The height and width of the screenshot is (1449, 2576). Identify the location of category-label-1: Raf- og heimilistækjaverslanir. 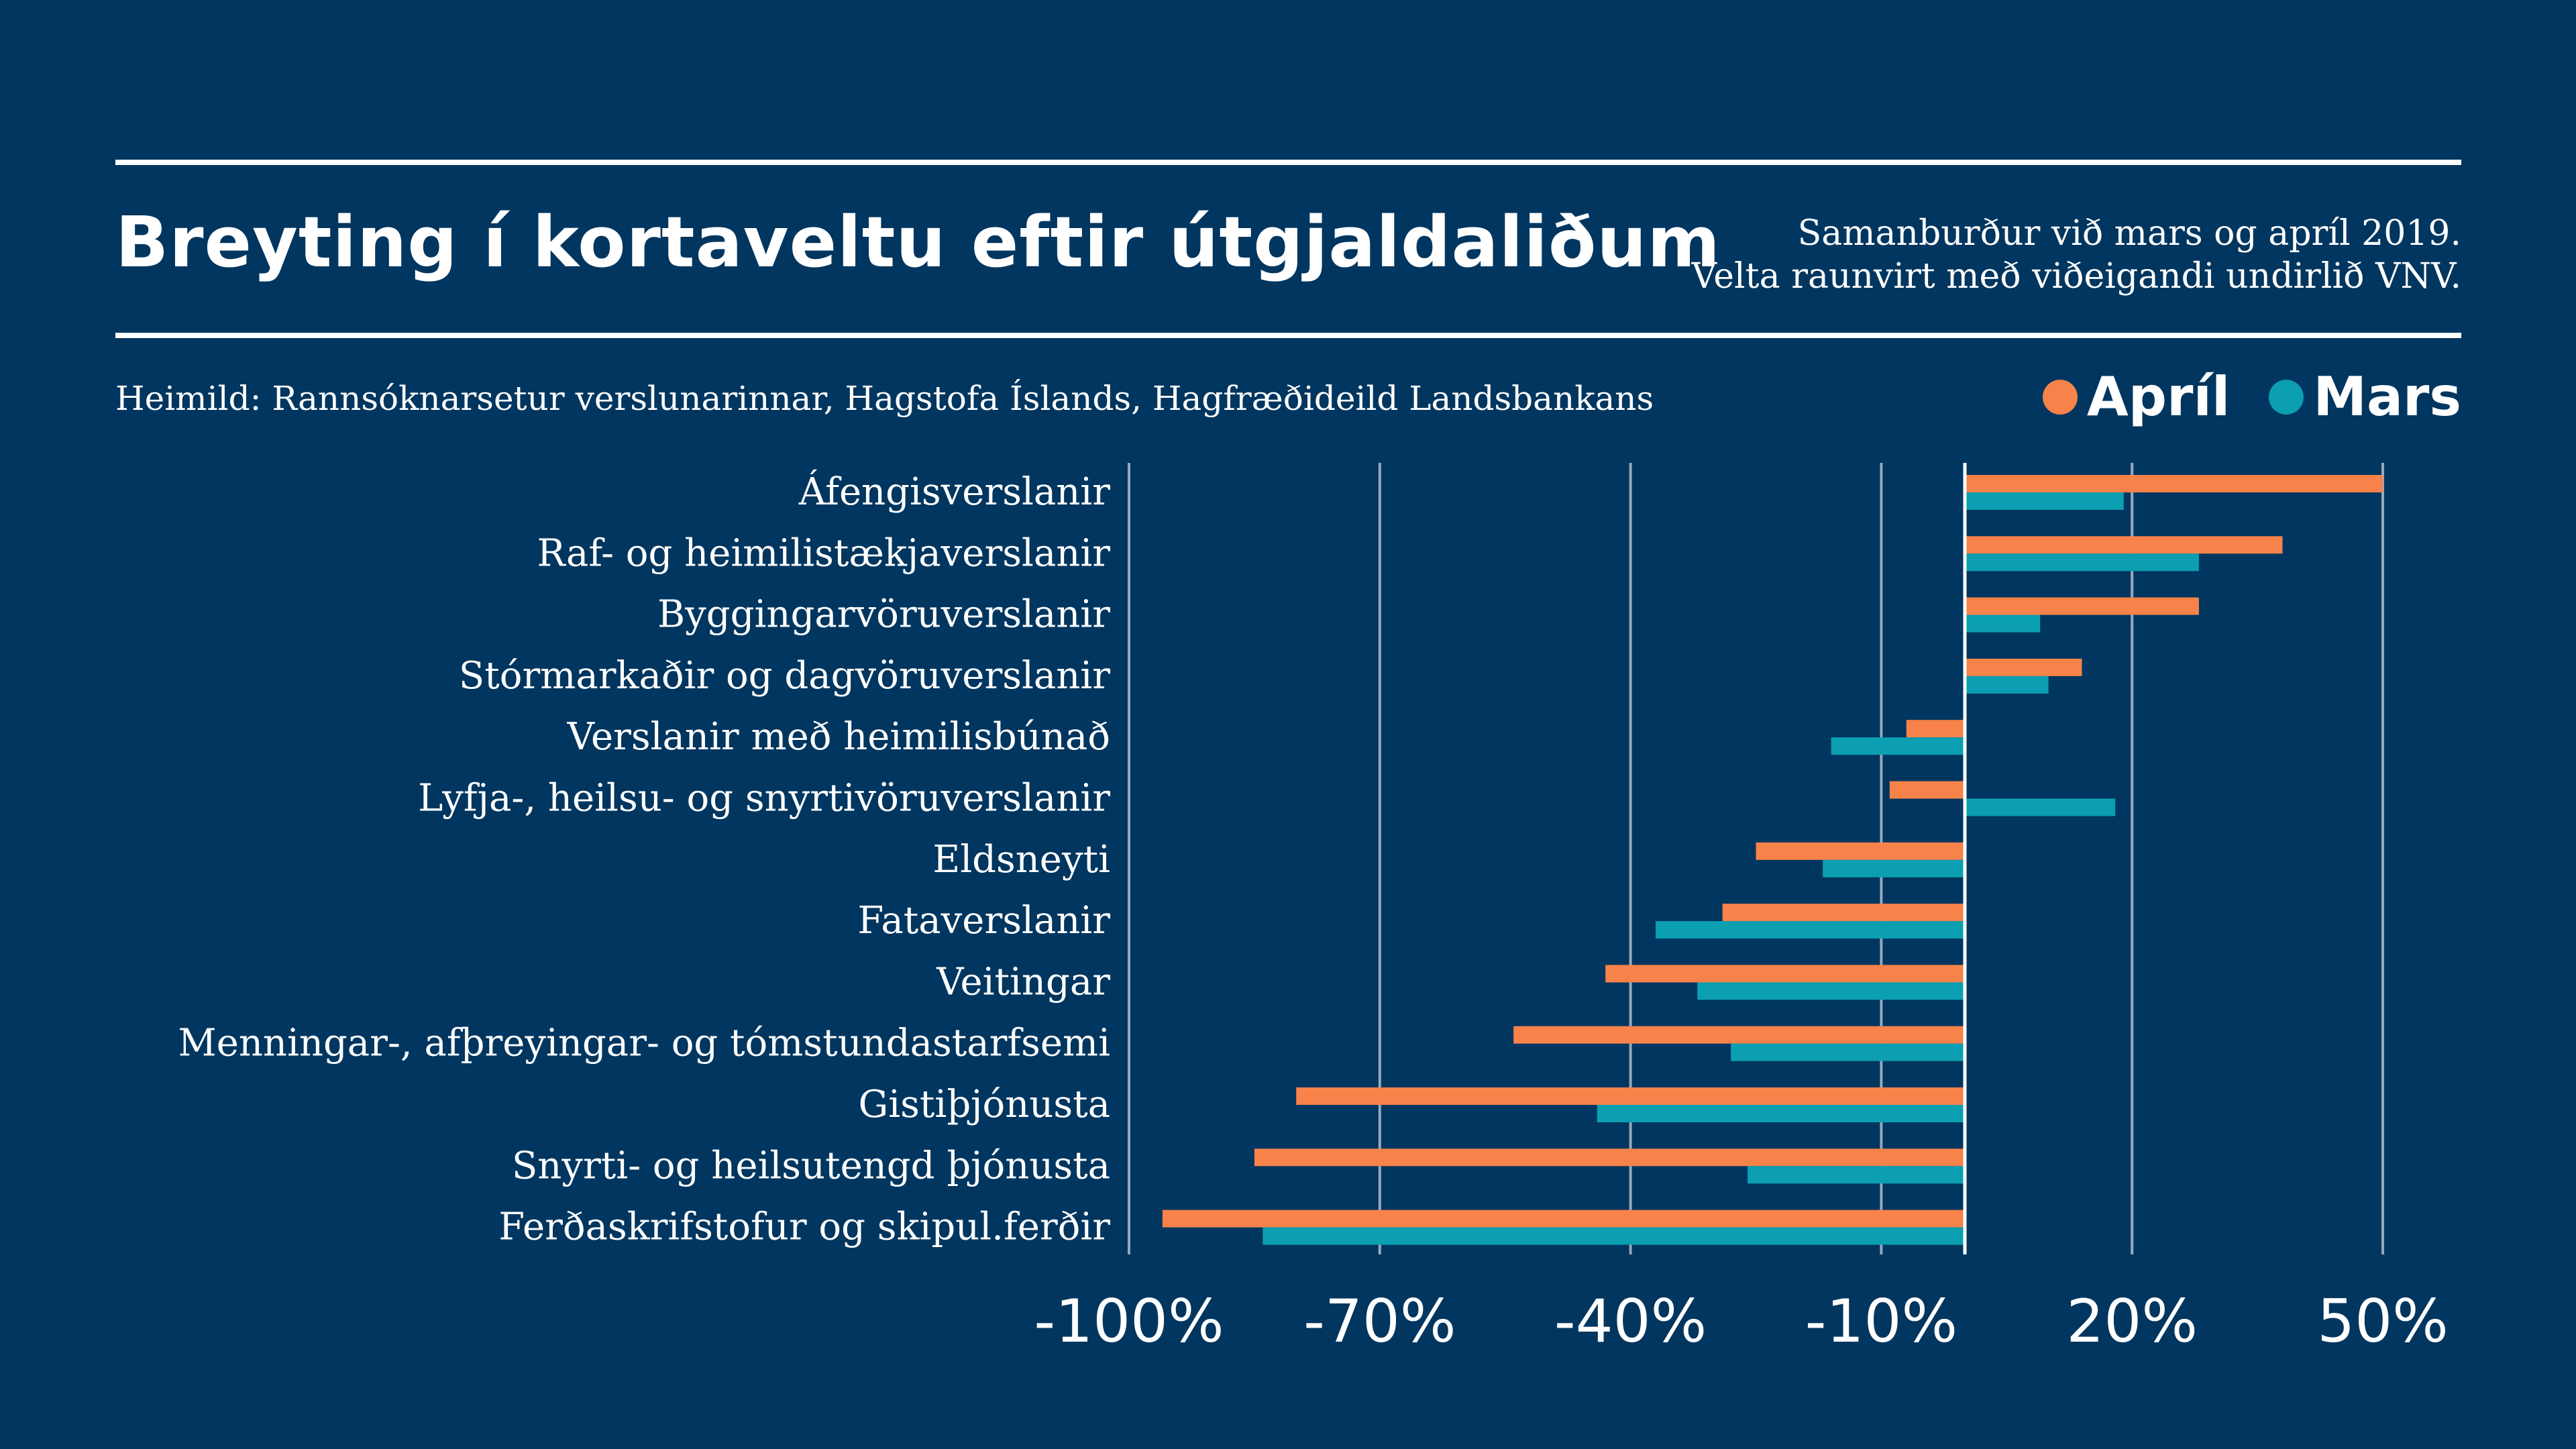
(824, 553).